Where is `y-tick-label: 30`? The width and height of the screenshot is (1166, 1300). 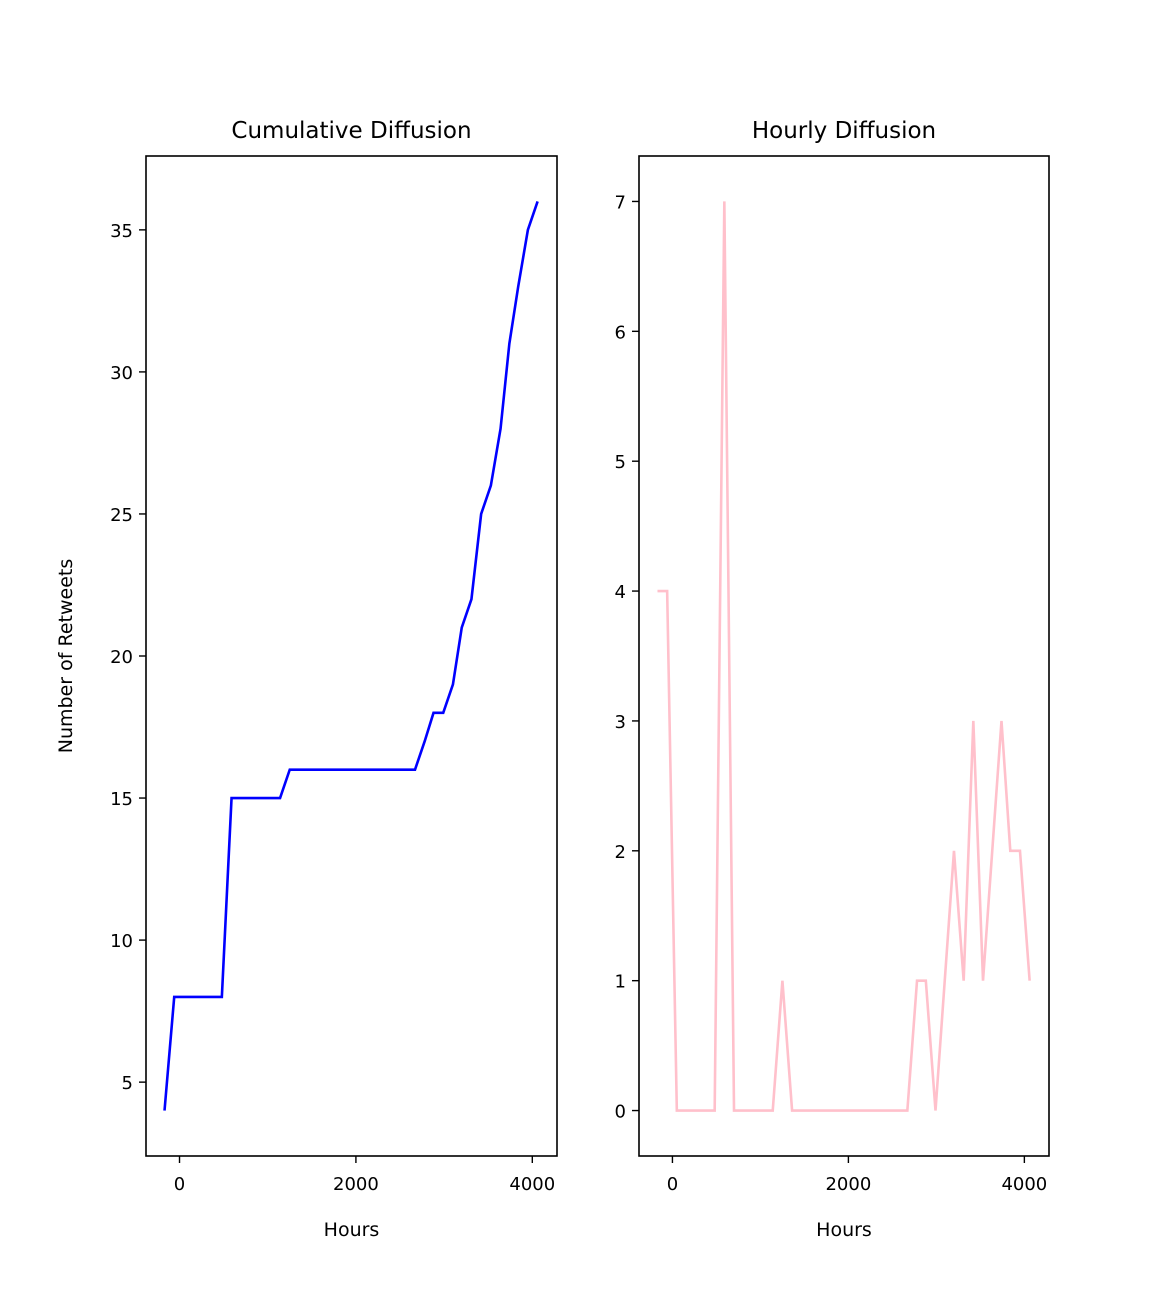 y-tick-label: 30 is located at coordinates (121, 373).